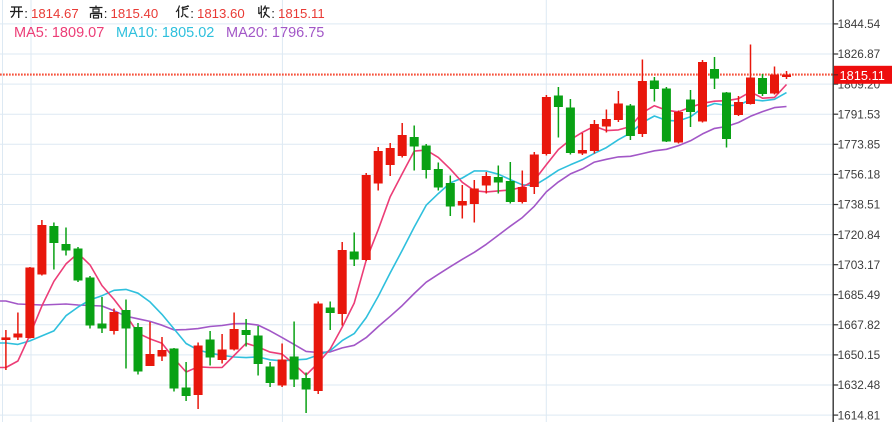 This screenshot has height=422, width=892. Describe the element at coordinates (165, 33) in the screenshot. I see `svg-text: MA10: 1805.02` at that location.